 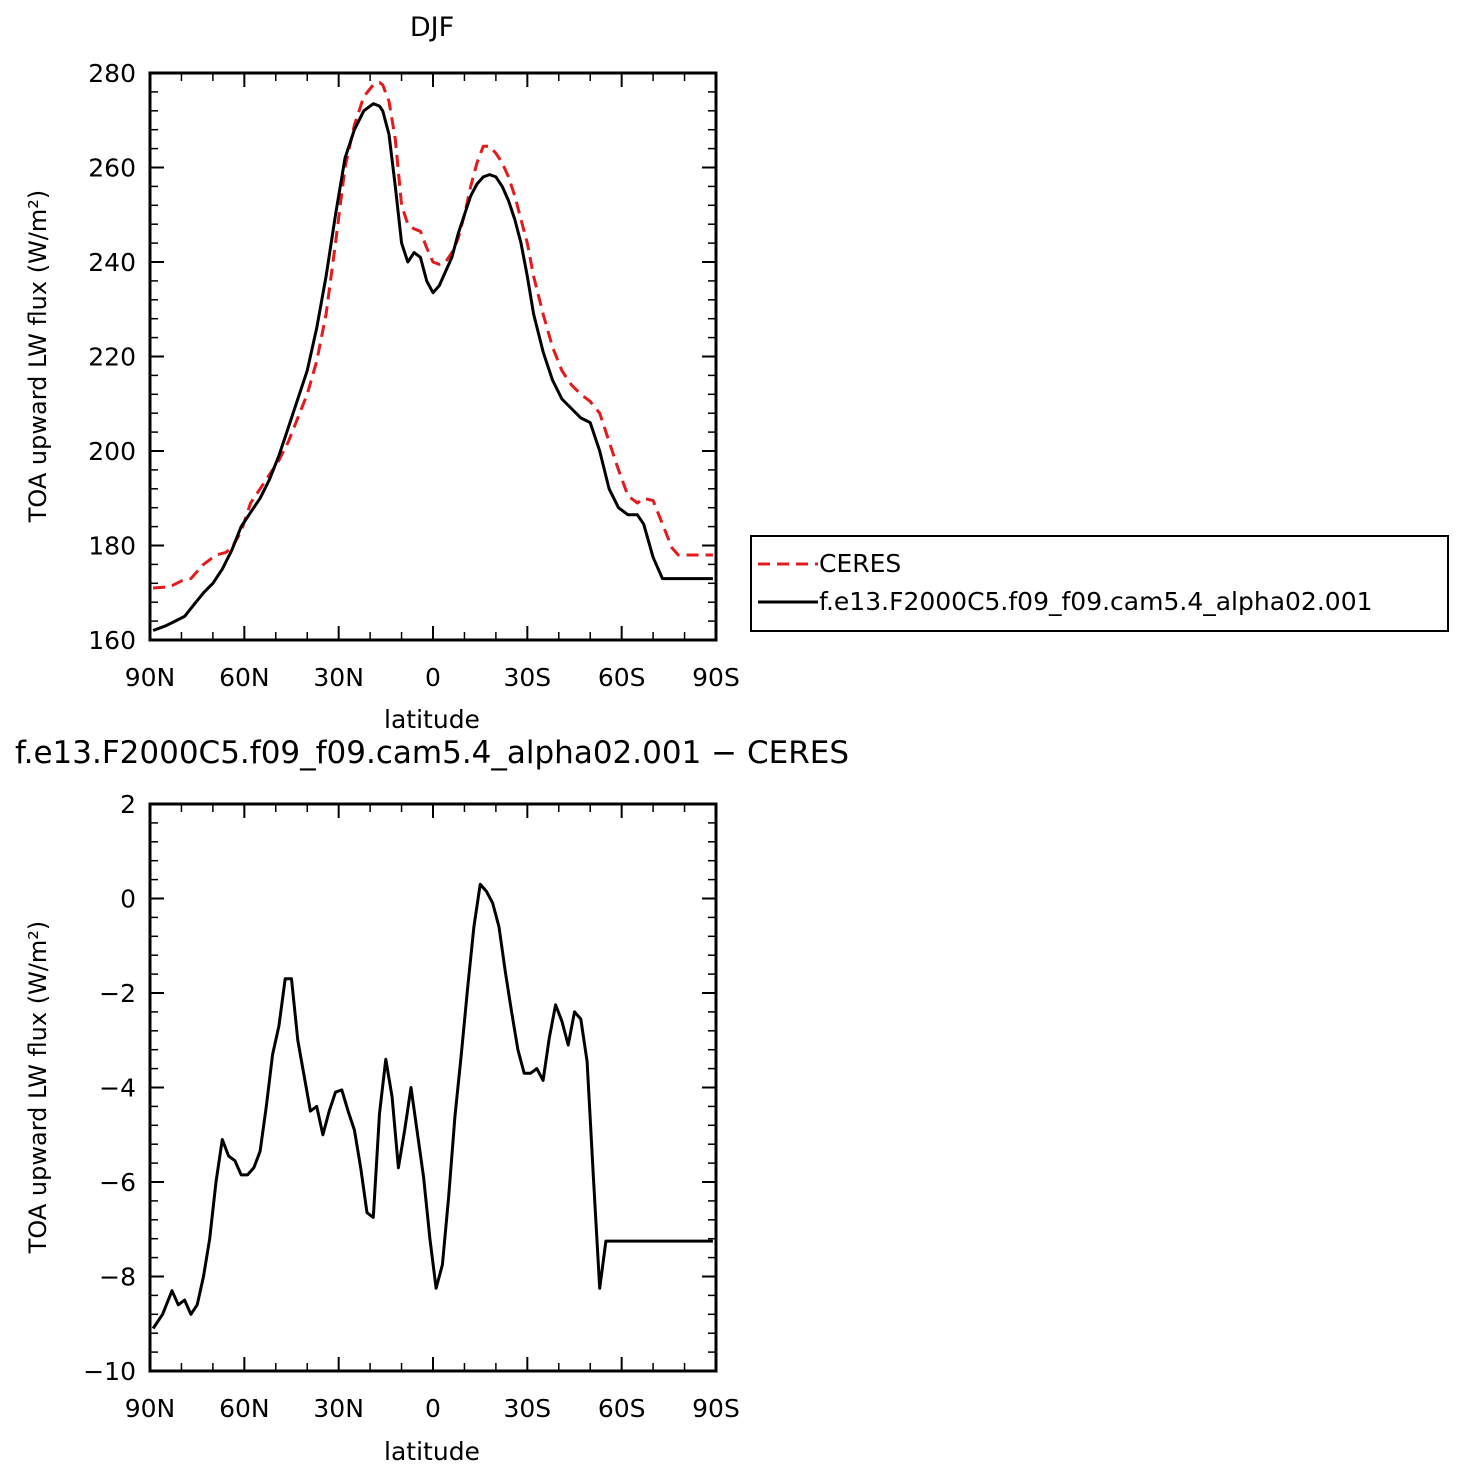 I want to click on bottom-x-tick-label: 60S, so click(x=622, y=1408).